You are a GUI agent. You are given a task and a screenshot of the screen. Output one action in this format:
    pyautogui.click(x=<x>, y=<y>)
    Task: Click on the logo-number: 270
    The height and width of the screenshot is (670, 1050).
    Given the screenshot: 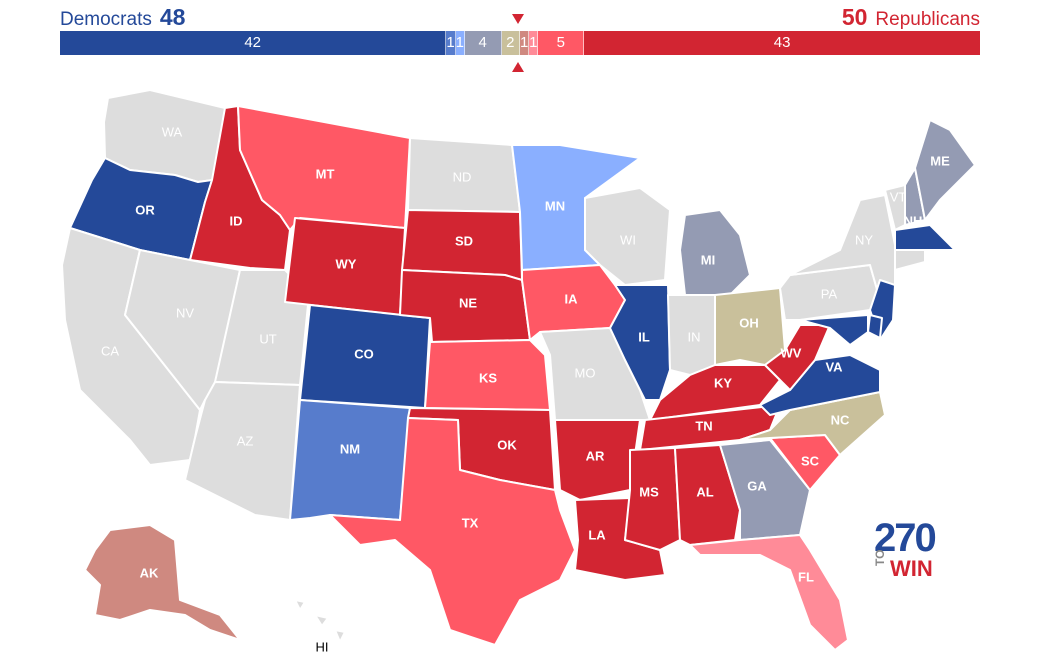 What is the action you would take?
    pyautogui.click(x=905, y=538)
    